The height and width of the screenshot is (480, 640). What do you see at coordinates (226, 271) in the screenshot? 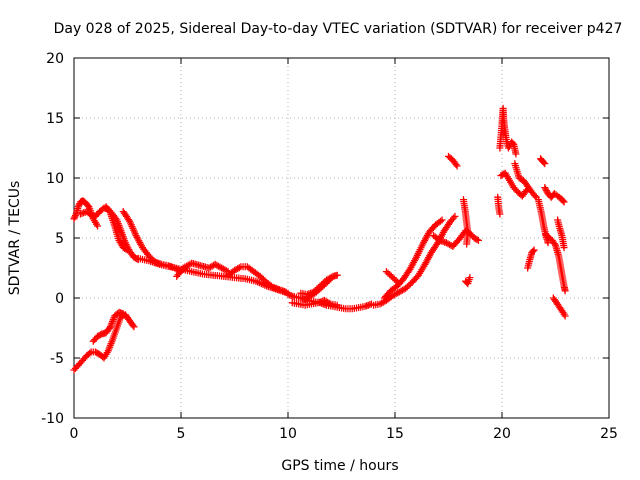
I see `data-point-sat-f` at bounding box center [226, 271].